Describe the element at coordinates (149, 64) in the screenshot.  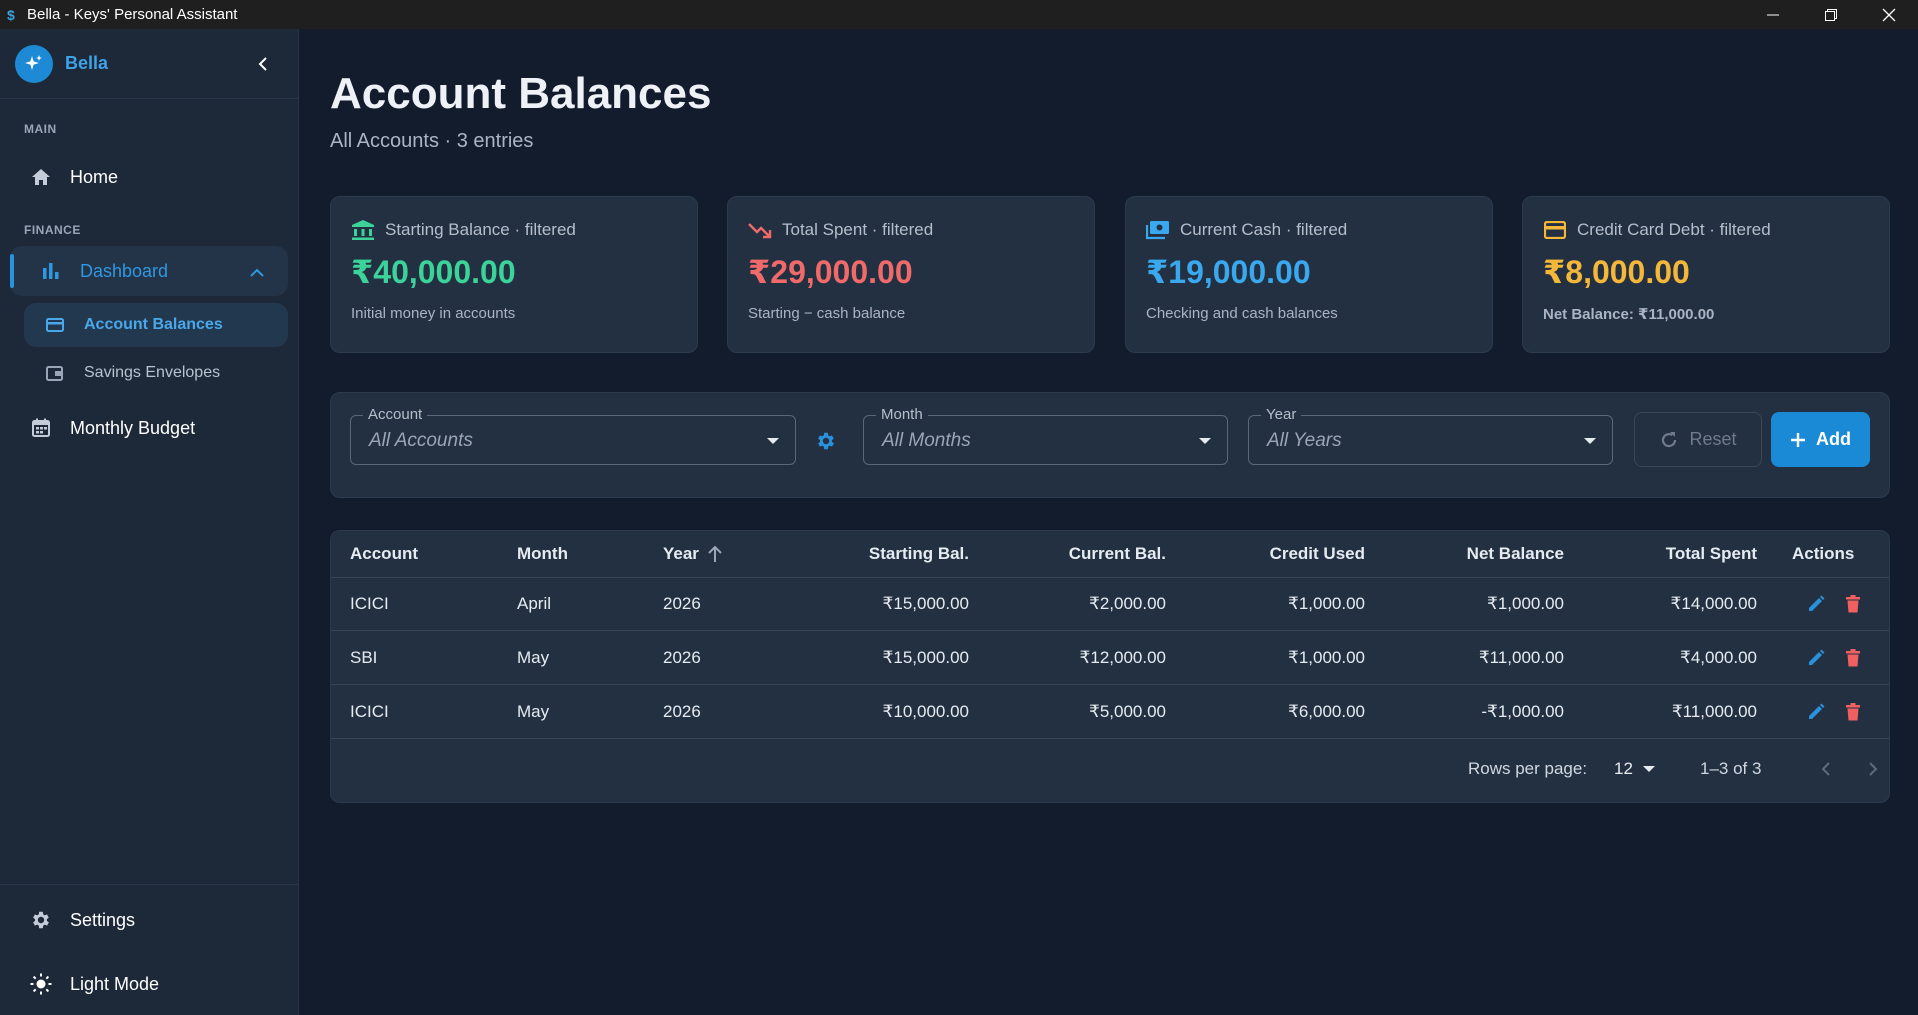
I see `brand-header: Bella` at that location.